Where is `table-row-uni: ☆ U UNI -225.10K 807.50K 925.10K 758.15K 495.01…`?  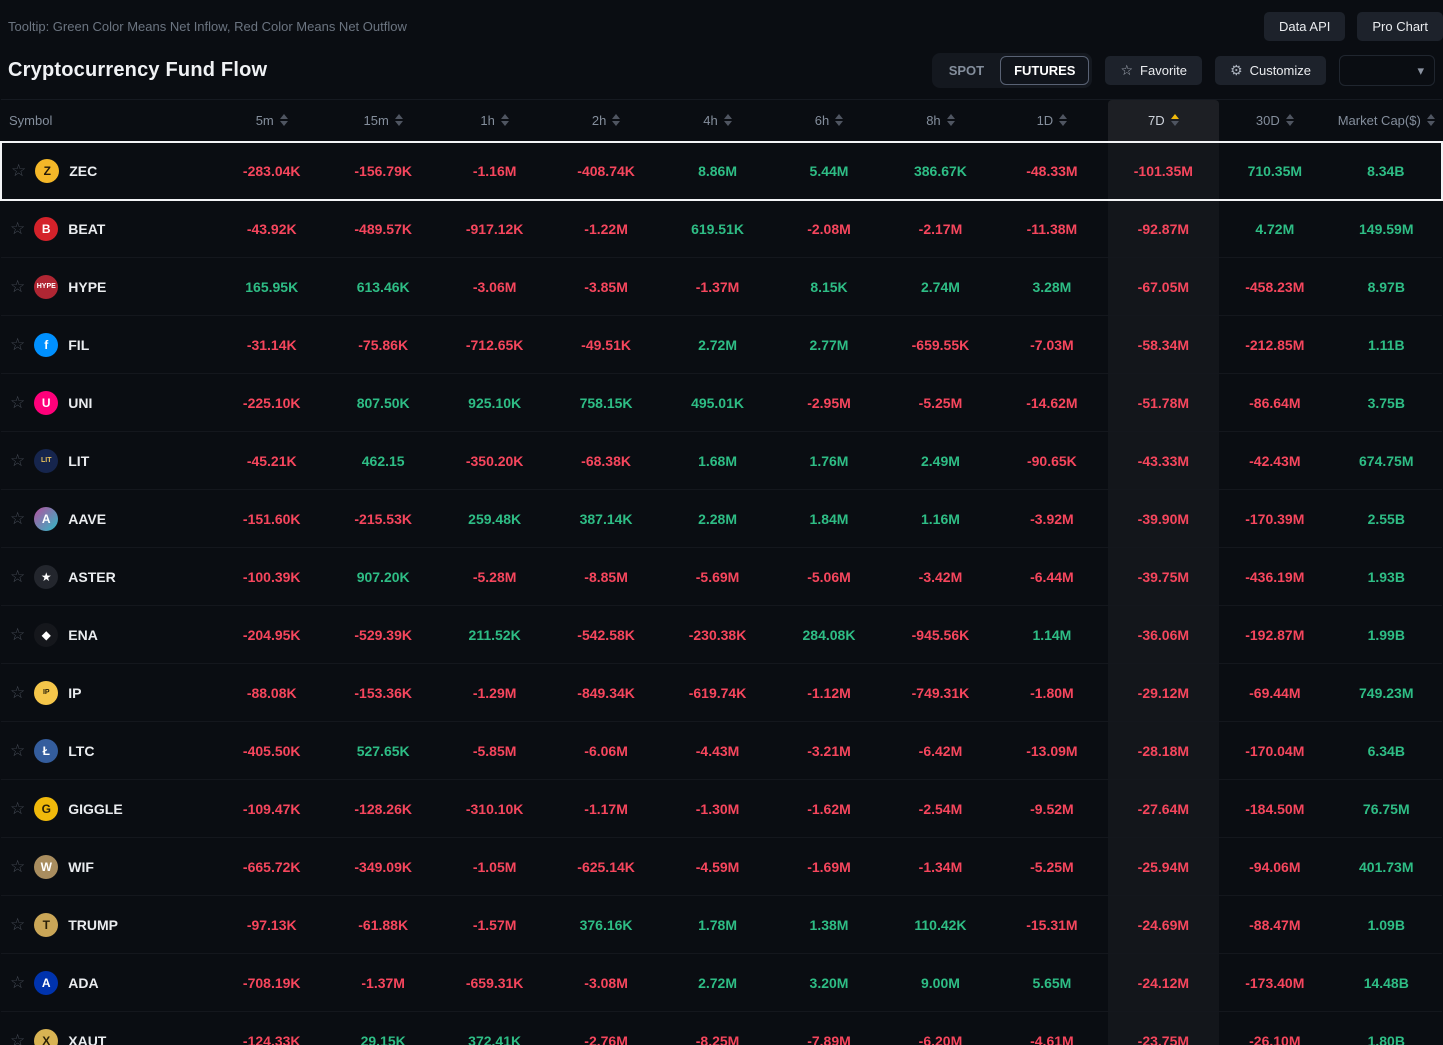 table-row-uni: ☆ U UNI -225.10K 807.50K 925.10K 758.15K 495.01… is located at coordinates (721, 402).